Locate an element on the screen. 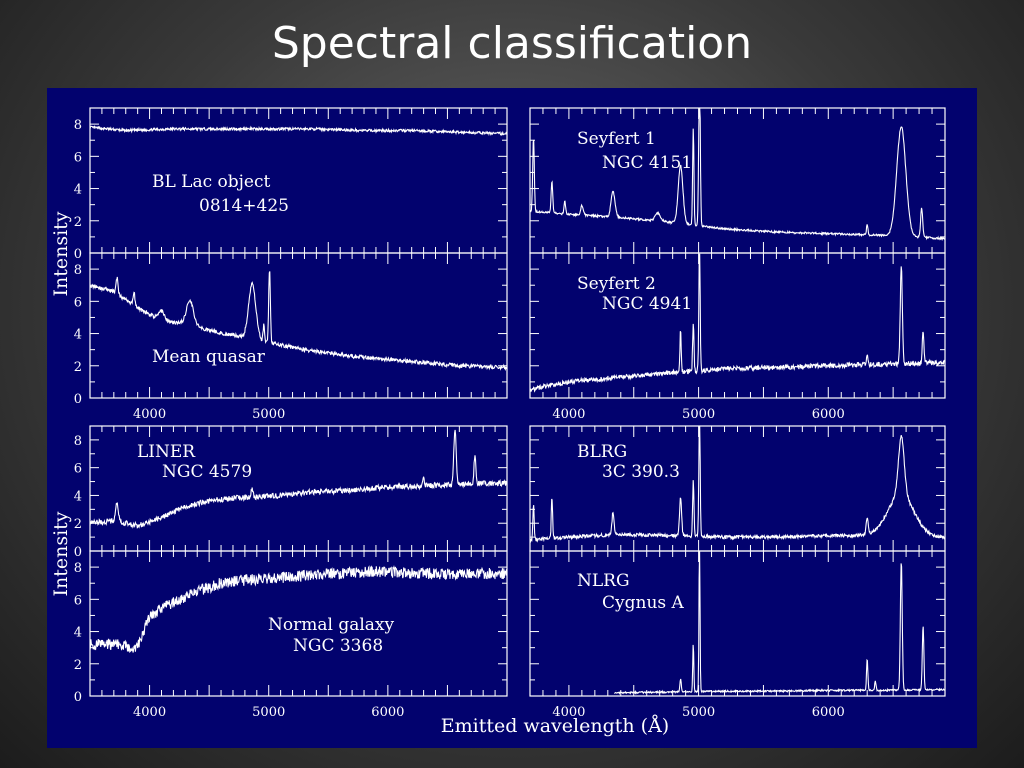 The image size is (1024, 768). object-label-bl-lac: BL Lac object is located at coordinates (211, 182).